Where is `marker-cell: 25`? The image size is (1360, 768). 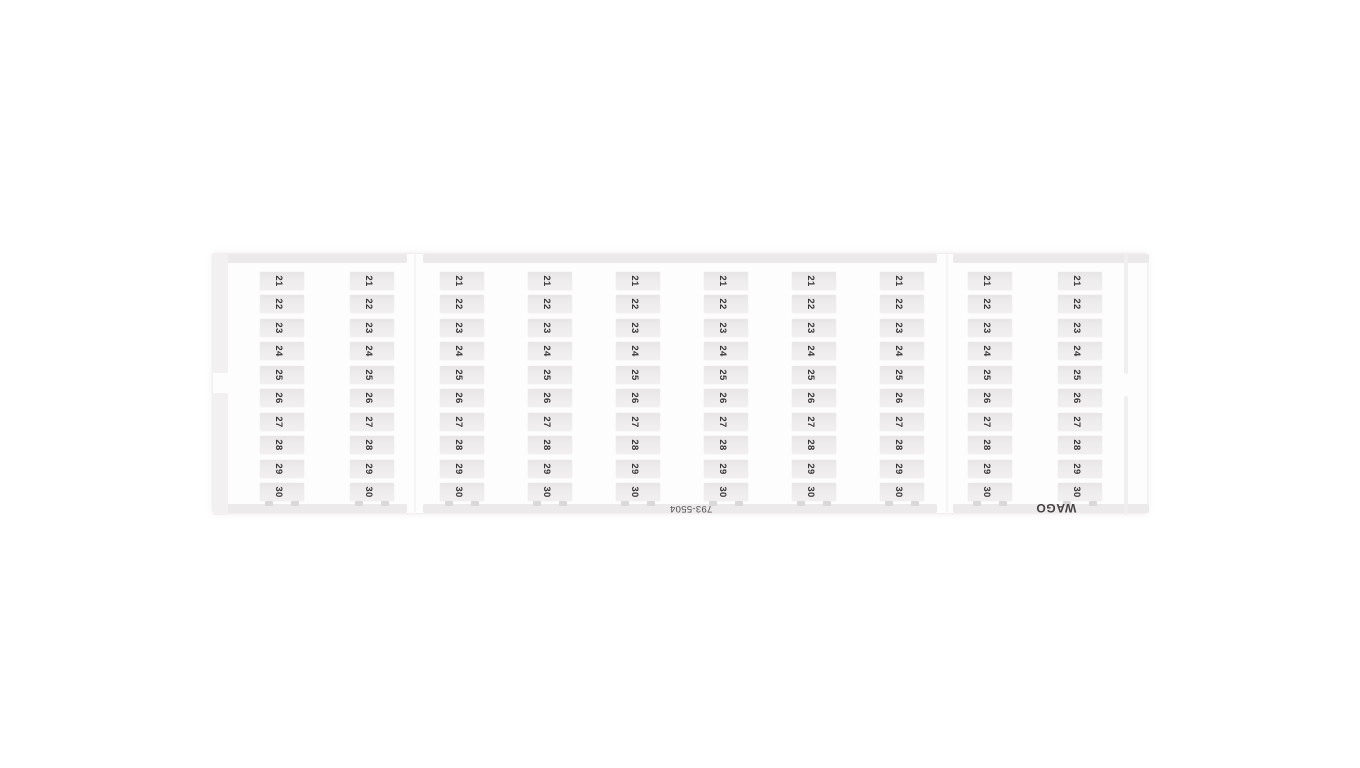 marker-cell: 25 is located at coordinates (638, 374).